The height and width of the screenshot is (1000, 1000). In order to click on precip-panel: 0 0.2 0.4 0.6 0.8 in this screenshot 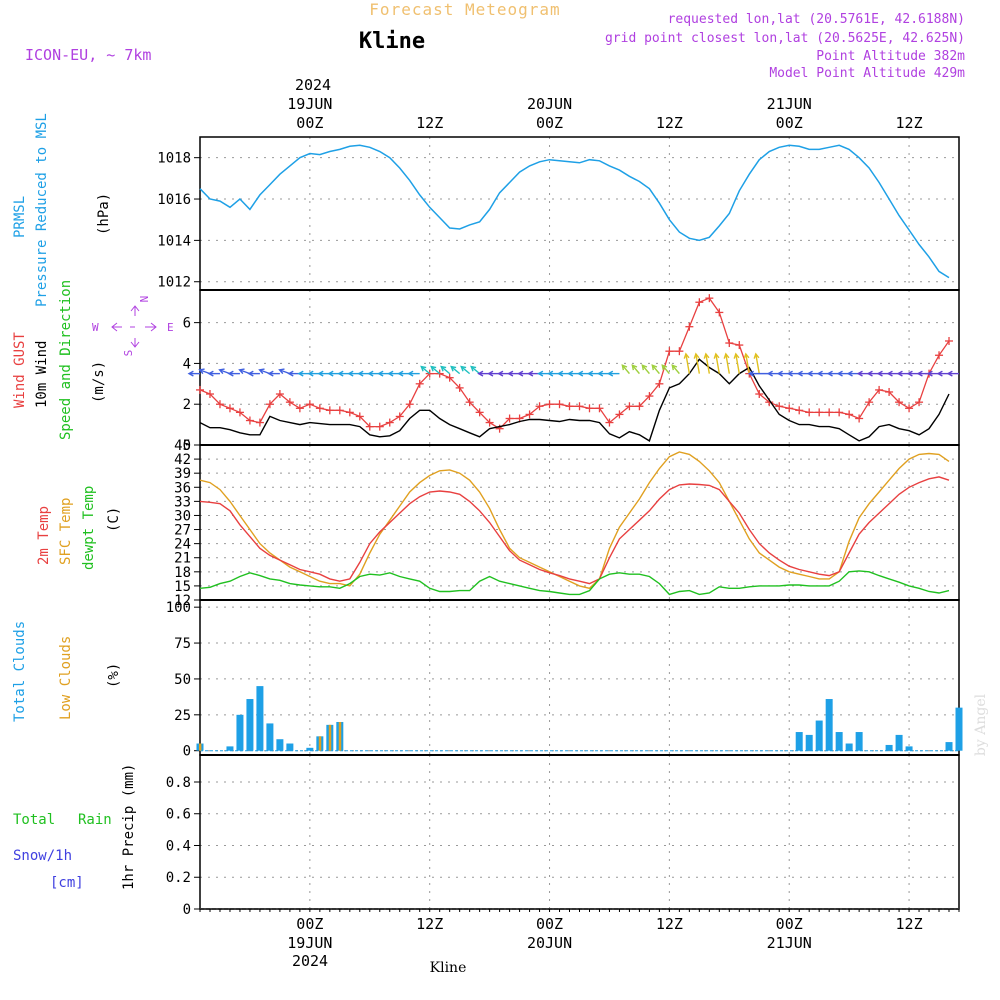, I will do `click(563, 836)`.